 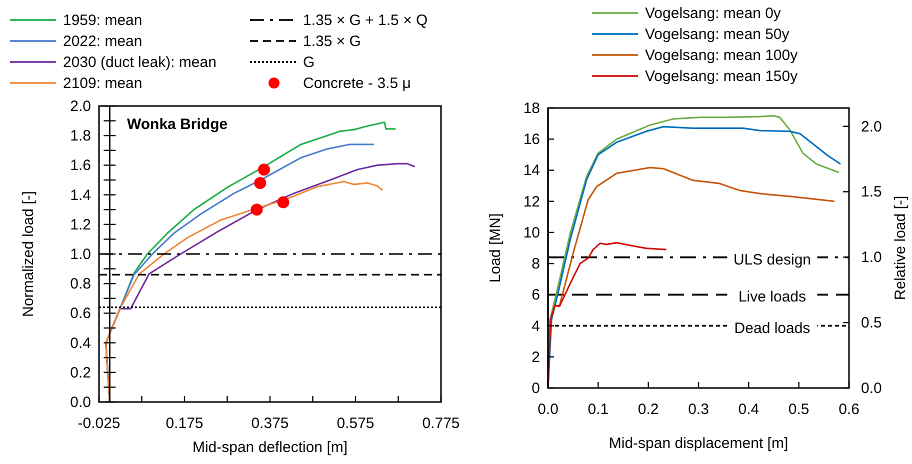 What do you see at coordinates (139, 62) in the screenshot?
I see `legend-label: 2030 (duct leak): mean` at bounding box center [139, 62].